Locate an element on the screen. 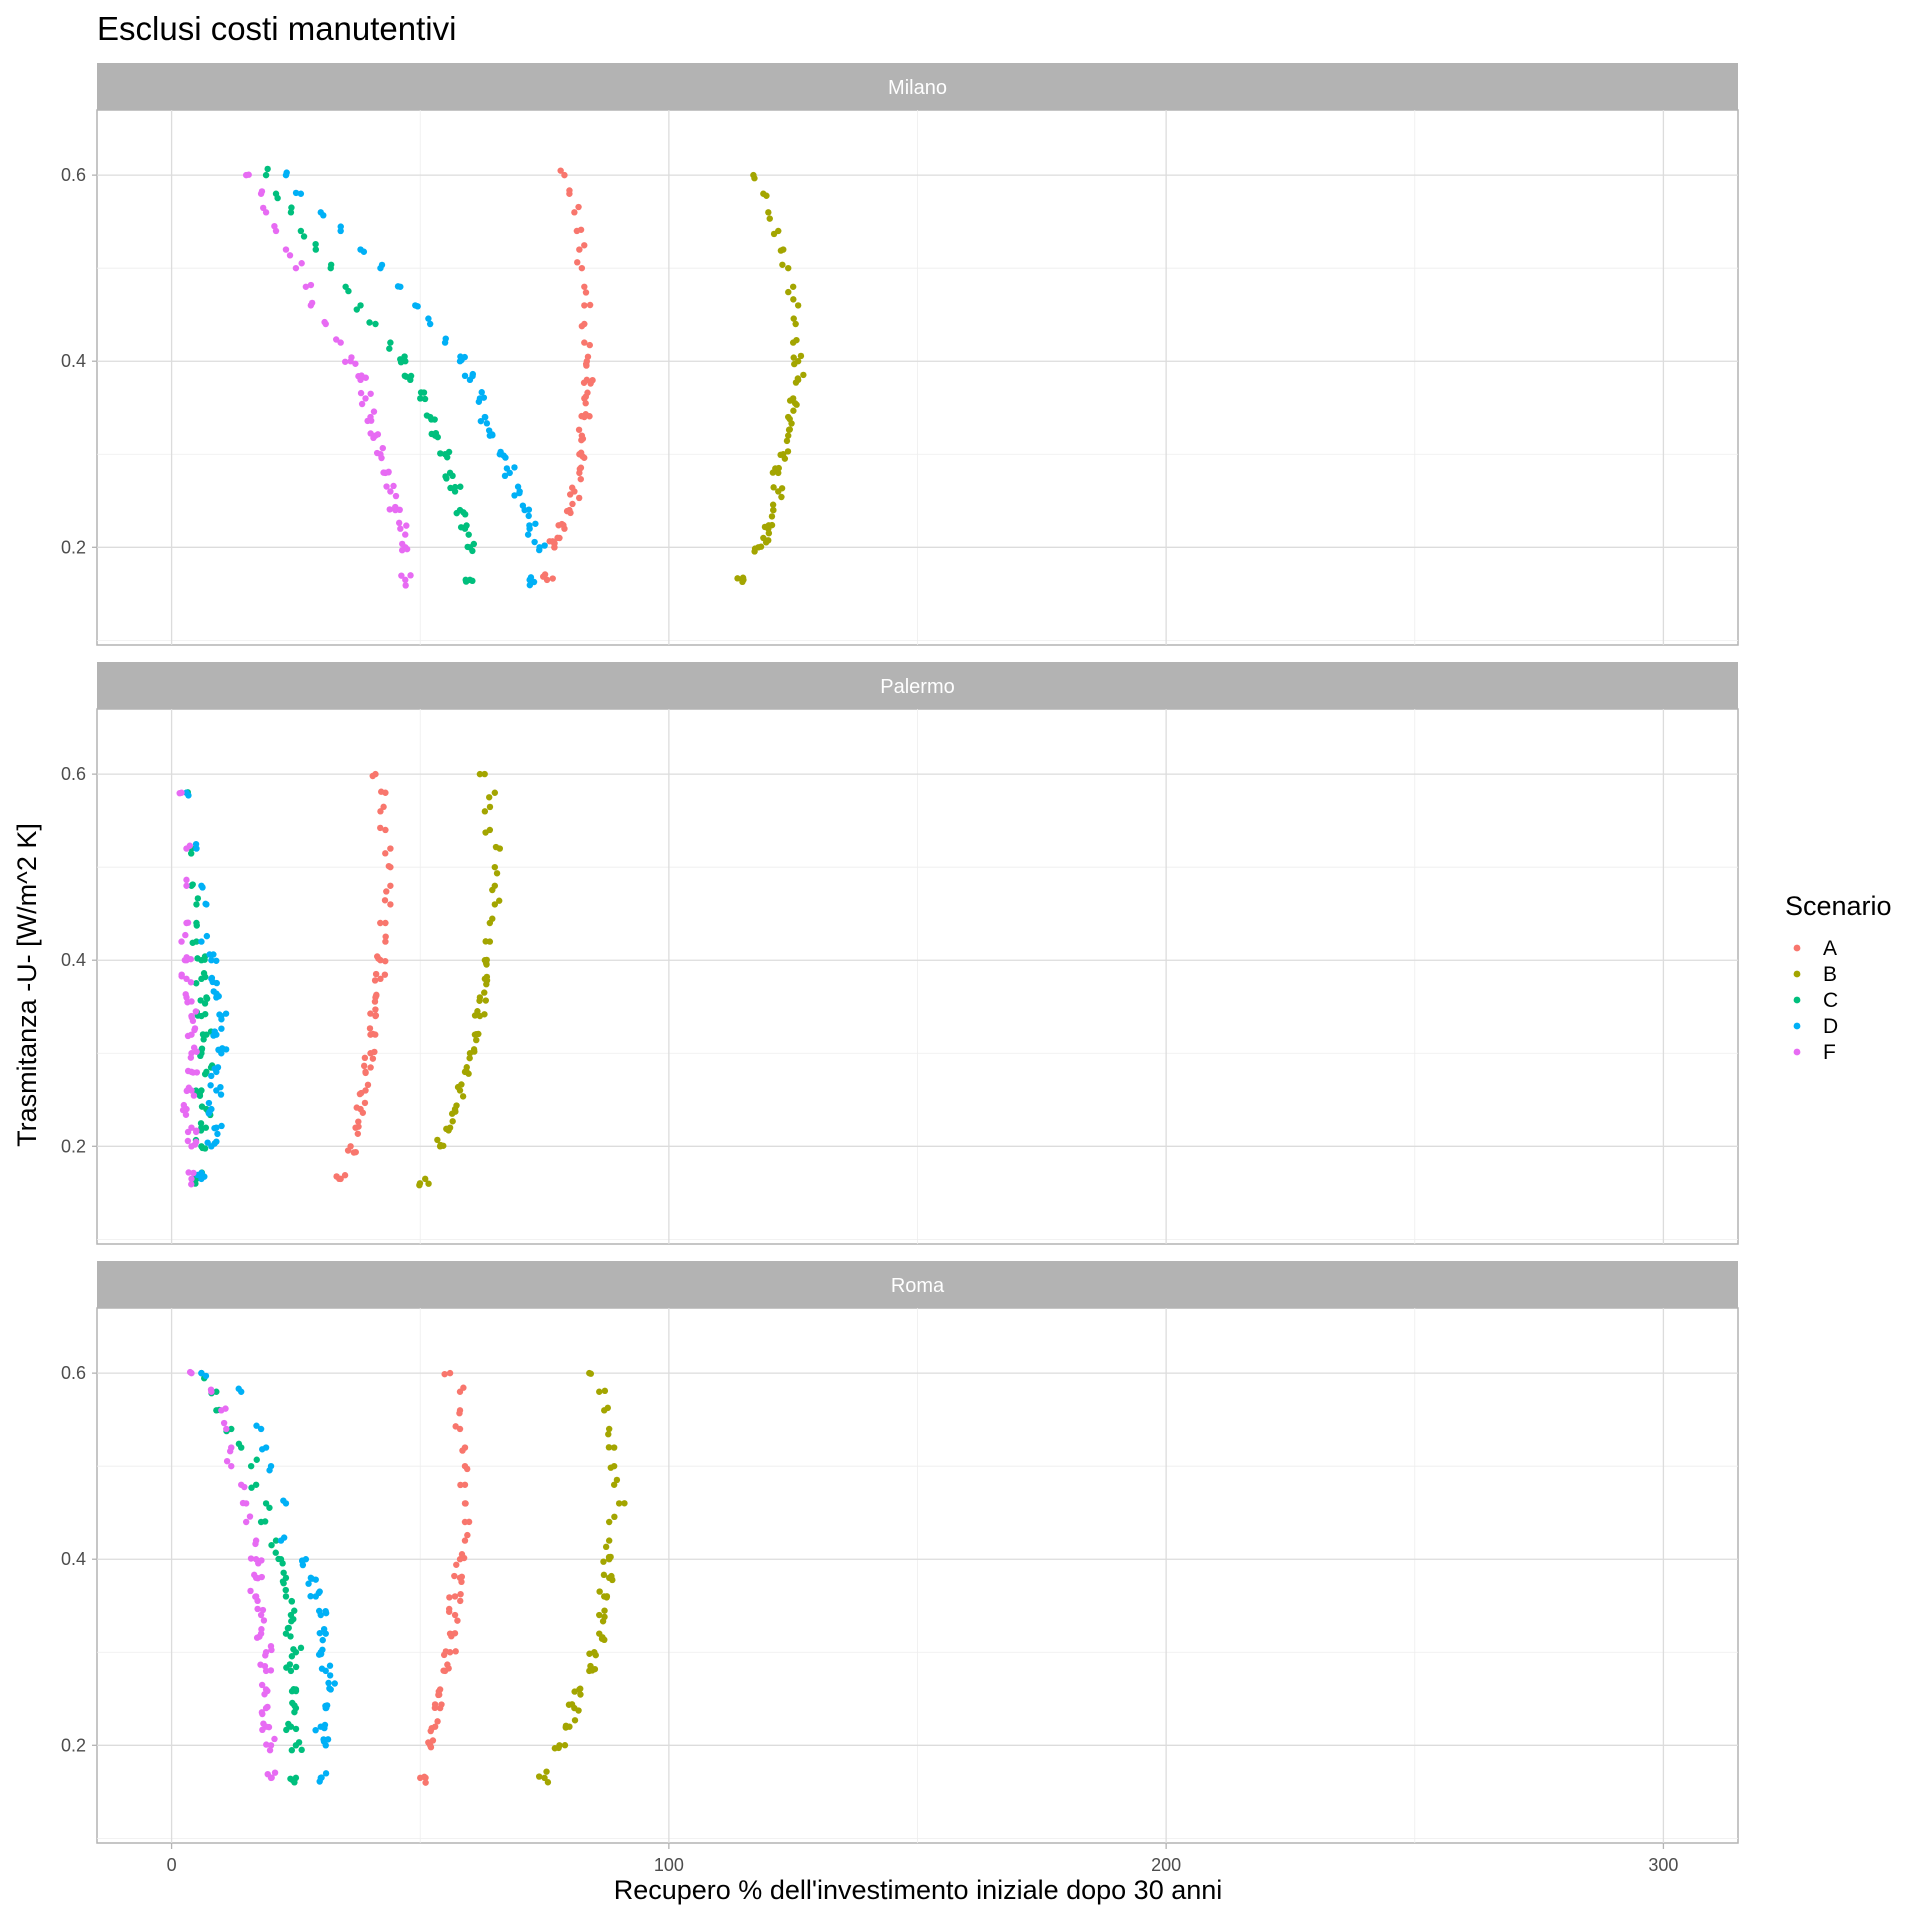  legend-key-B is located at coordinates (1797, 974).